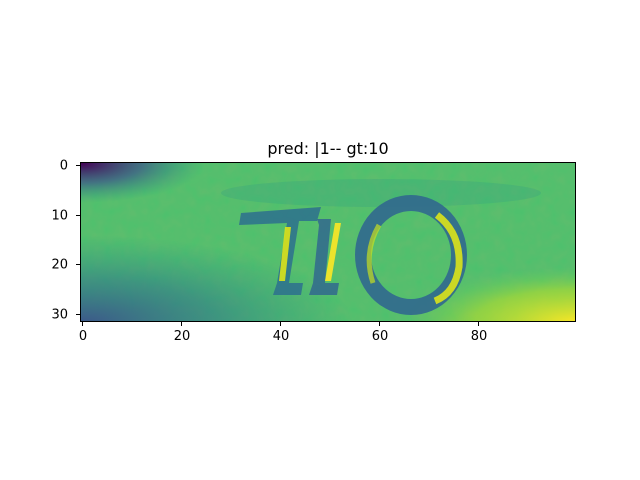 This screenshot has width=640, height=480. I want to click on y-tick-label: 0, so click(63, 166).